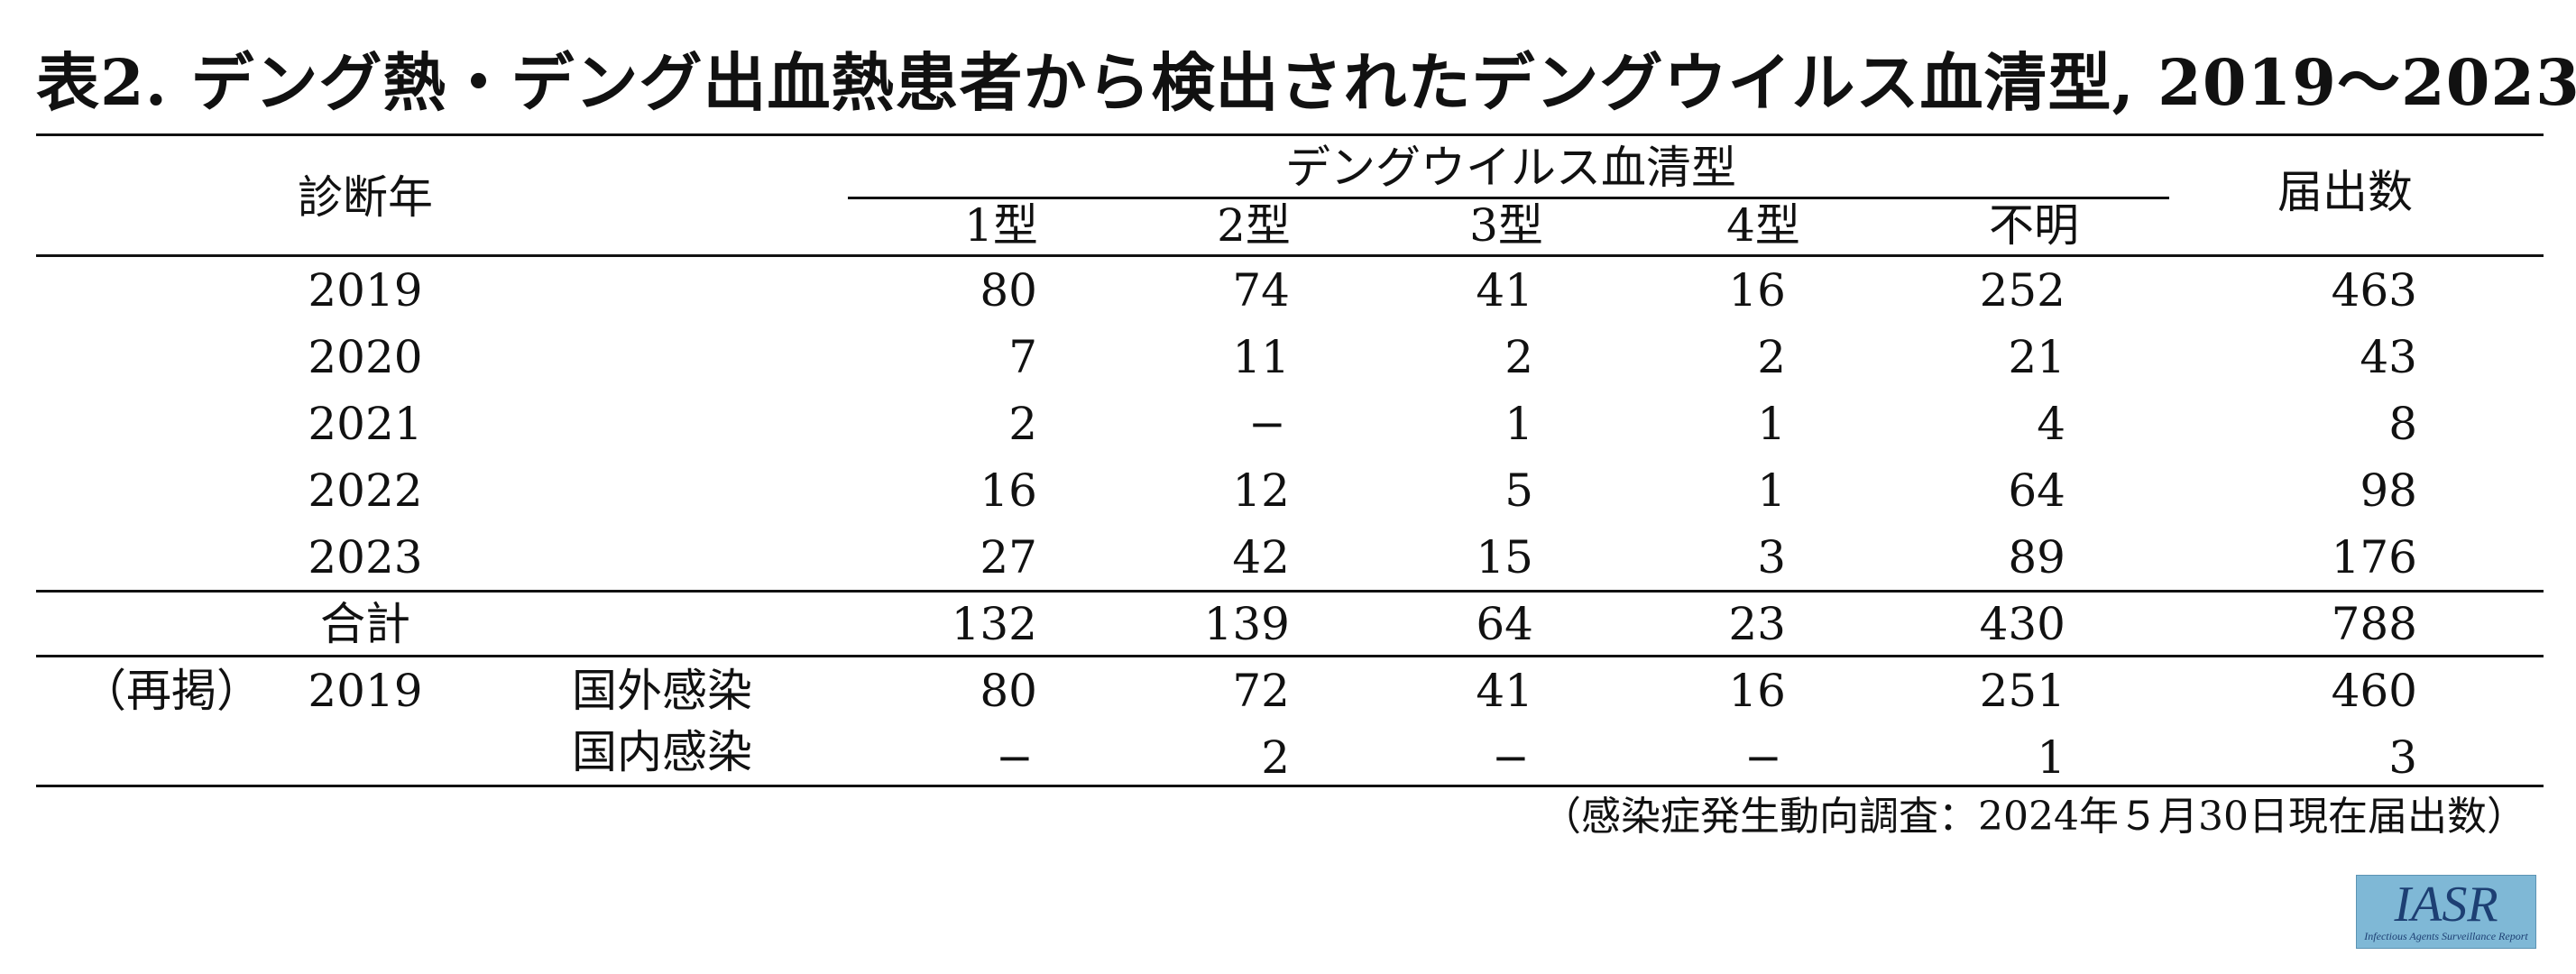  Describe the element at coordinates (365, 624) in the screenshot. I see `total-label: 合計` at that location.